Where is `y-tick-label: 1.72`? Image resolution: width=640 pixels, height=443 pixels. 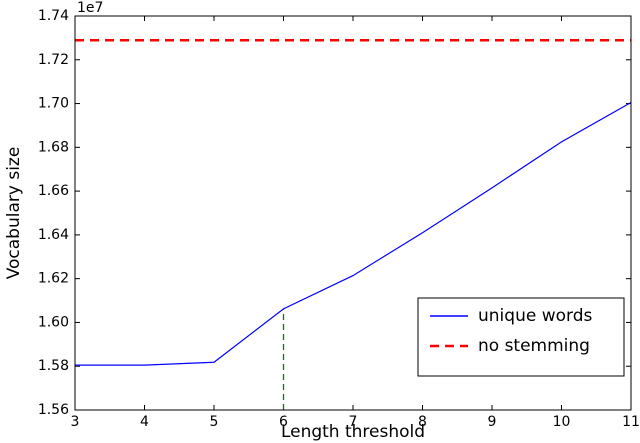 y-tick-label: 1.72 is located at coordinates (53, 60).